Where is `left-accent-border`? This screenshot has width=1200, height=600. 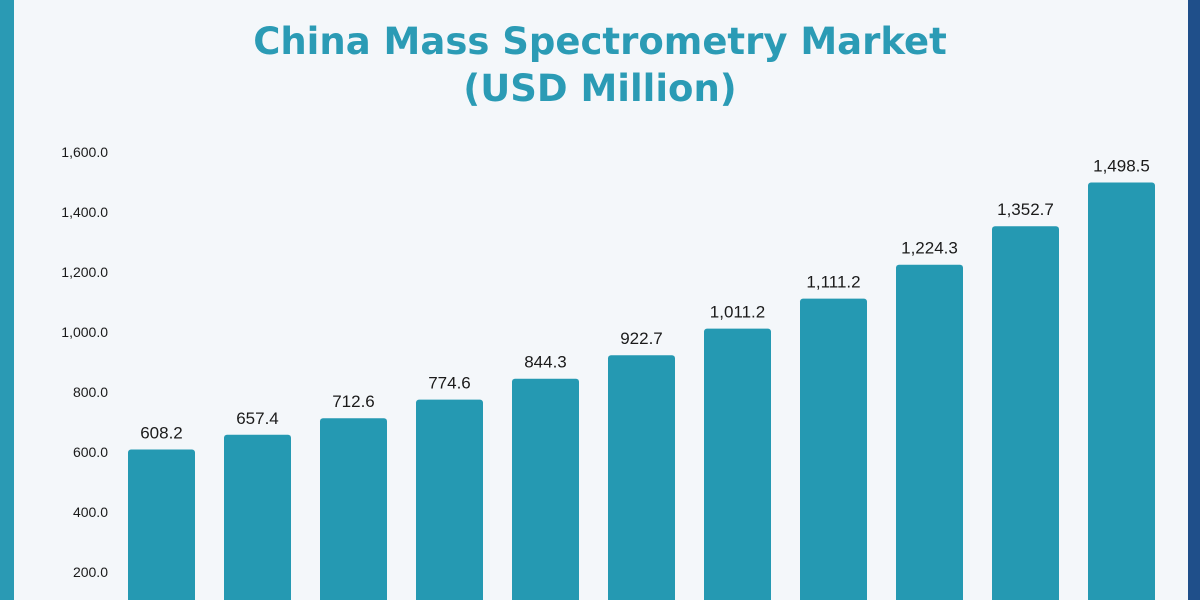 left-accent-border is located at coordinates (7, 300).